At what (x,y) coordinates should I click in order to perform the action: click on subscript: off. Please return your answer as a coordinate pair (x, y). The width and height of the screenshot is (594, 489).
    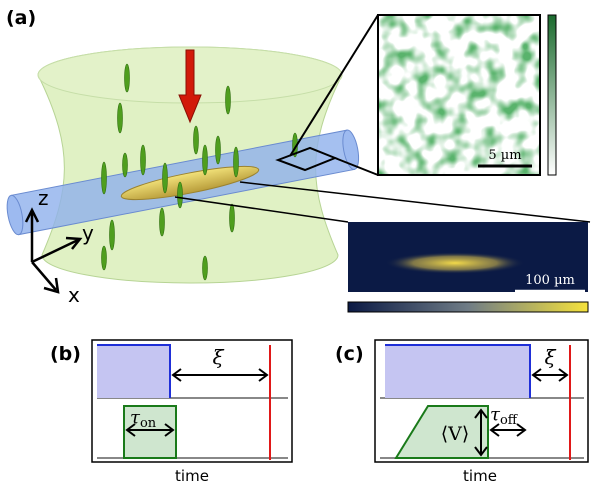
    Looking at the image, I should click on (509, 420).